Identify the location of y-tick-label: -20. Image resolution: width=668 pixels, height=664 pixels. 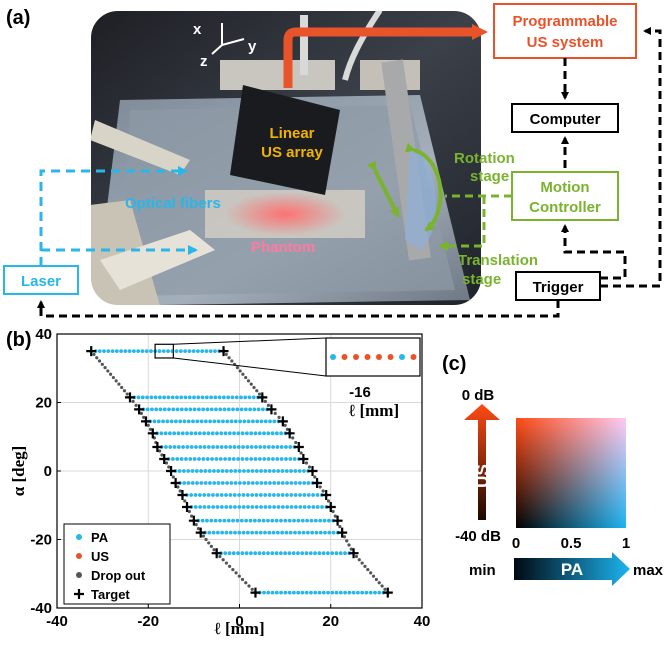
(41, 540).